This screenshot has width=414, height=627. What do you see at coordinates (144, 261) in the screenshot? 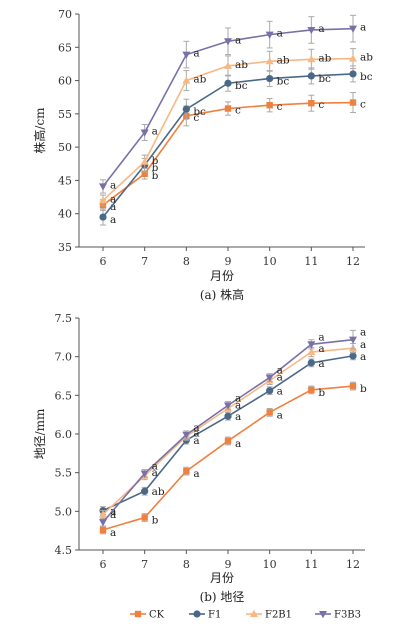
I see `x-tick-label: 7` at bounding box center [144, 261].